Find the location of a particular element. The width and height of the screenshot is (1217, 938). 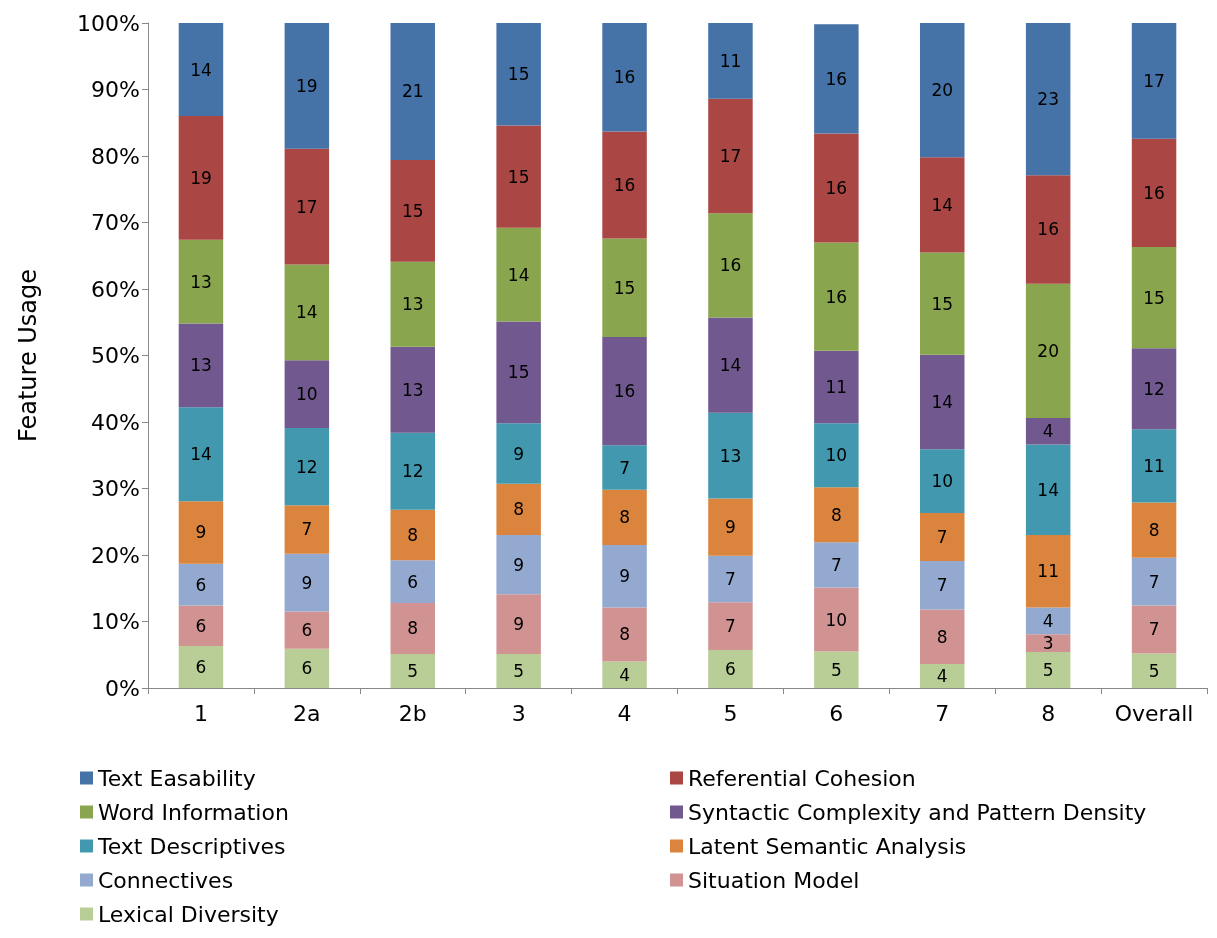

legend-label: Situation Model is located at coordinates (774, 880).